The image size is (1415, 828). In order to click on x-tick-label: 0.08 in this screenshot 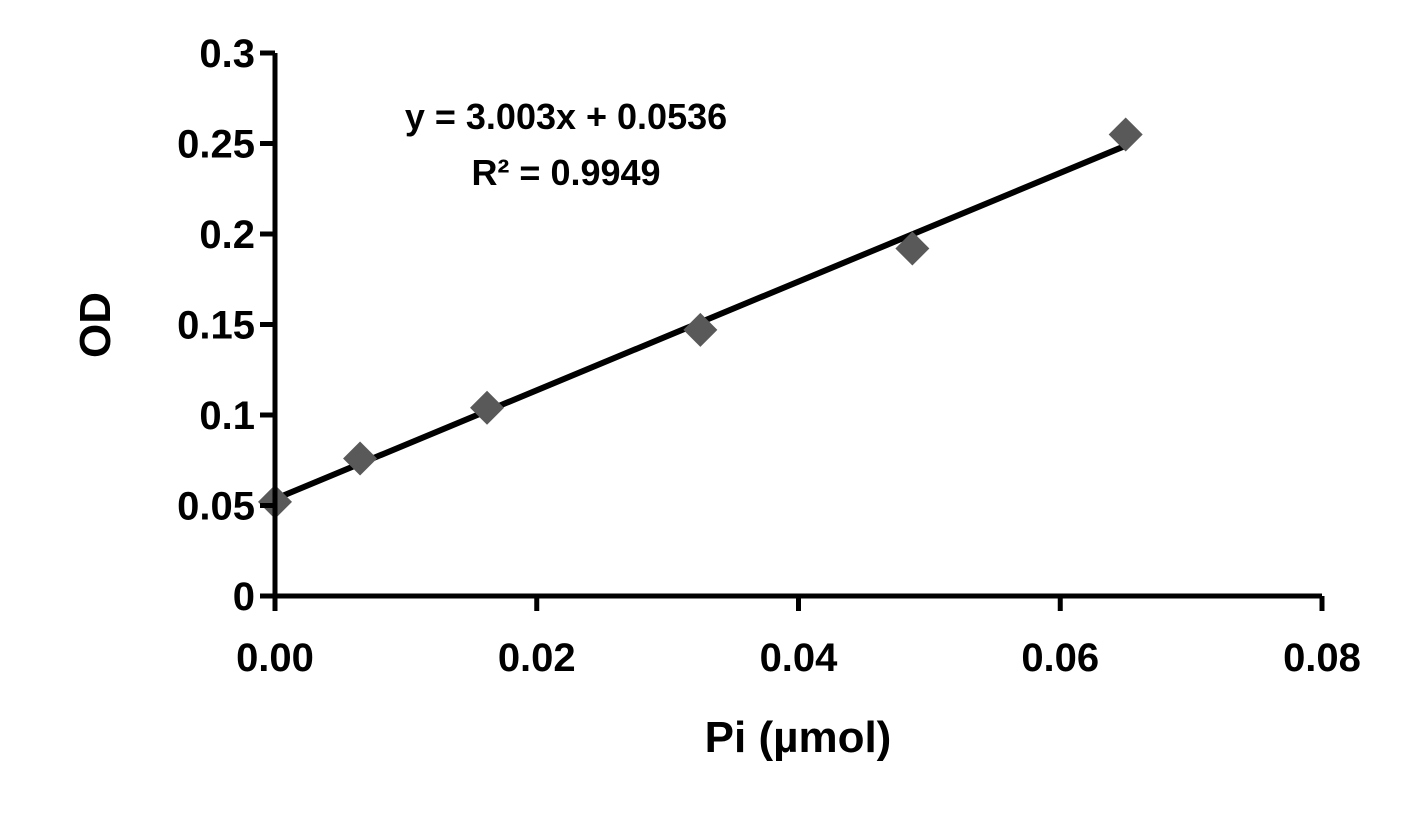, I will do `click(1322, 658)`.